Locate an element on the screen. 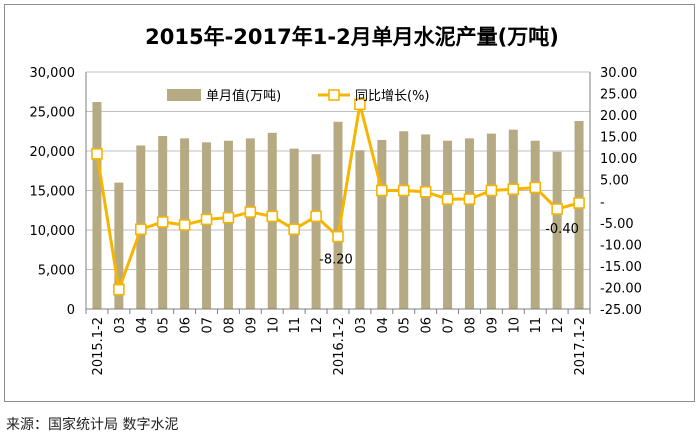 The height and width of the screenshot is (437, 699). y-left-tick-label: 15,000 is located at coordinates (53, 192).